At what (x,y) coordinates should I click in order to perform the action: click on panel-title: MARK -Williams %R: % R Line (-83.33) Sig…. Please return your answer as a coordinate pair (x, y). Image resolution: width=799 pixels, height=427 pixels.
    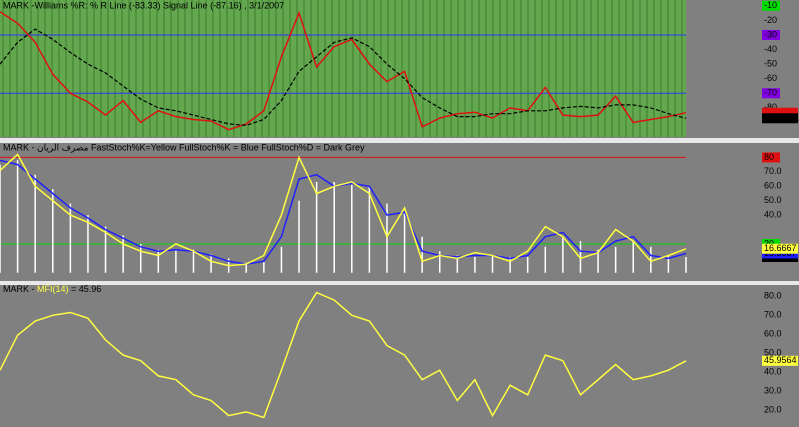
    Looking at the image, I should click on (143, 5).